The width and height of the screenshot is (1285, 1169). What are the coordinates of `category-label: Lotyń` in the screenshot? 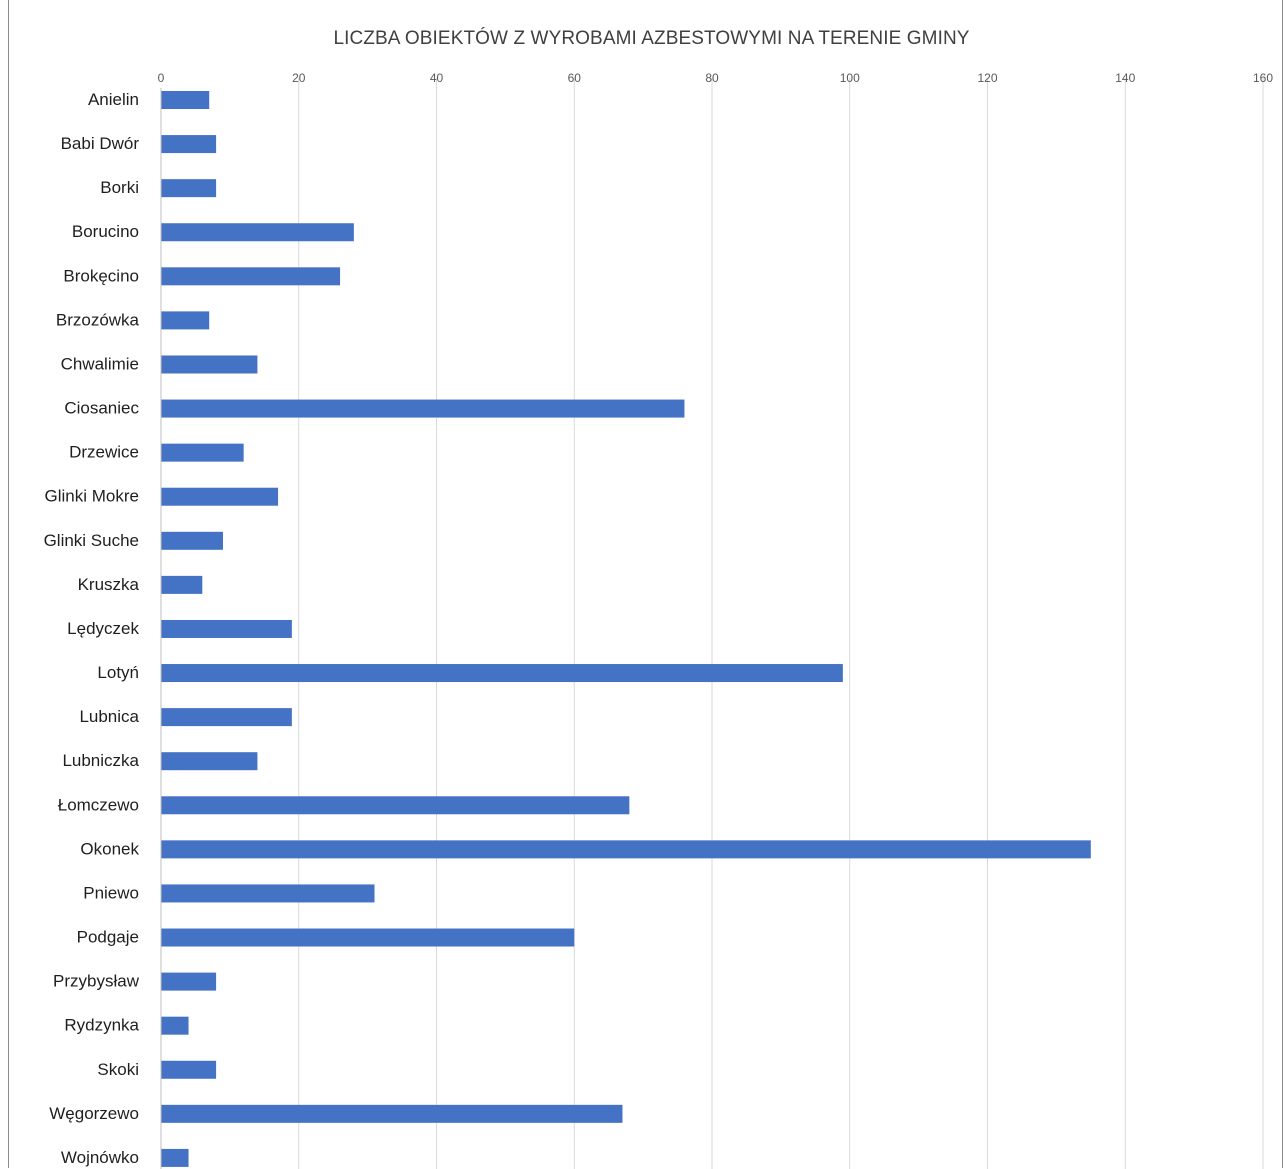 It's located at (118, 672).